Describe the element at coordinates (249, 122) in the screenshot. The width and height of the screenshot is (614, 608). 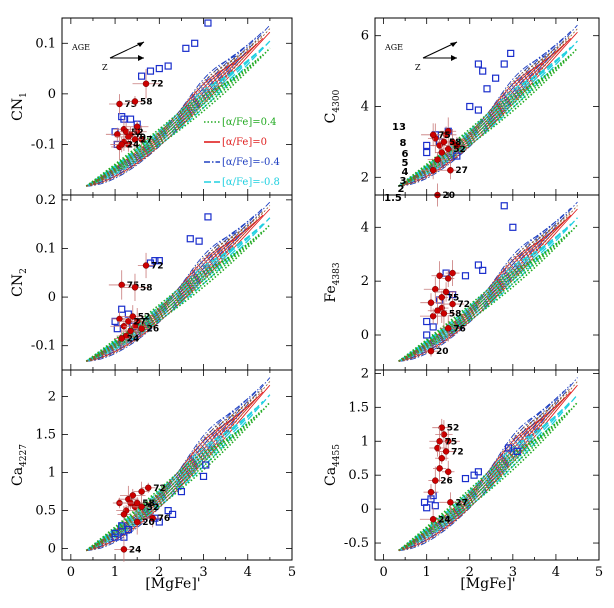
I see `legend-label: [α/Fe]=0.4` at that location.